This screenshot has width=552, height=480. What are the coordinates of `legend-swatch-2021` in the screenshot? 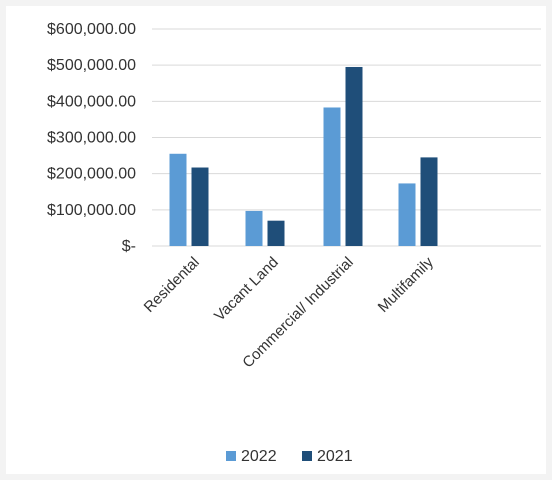 It's located at (307, 456).